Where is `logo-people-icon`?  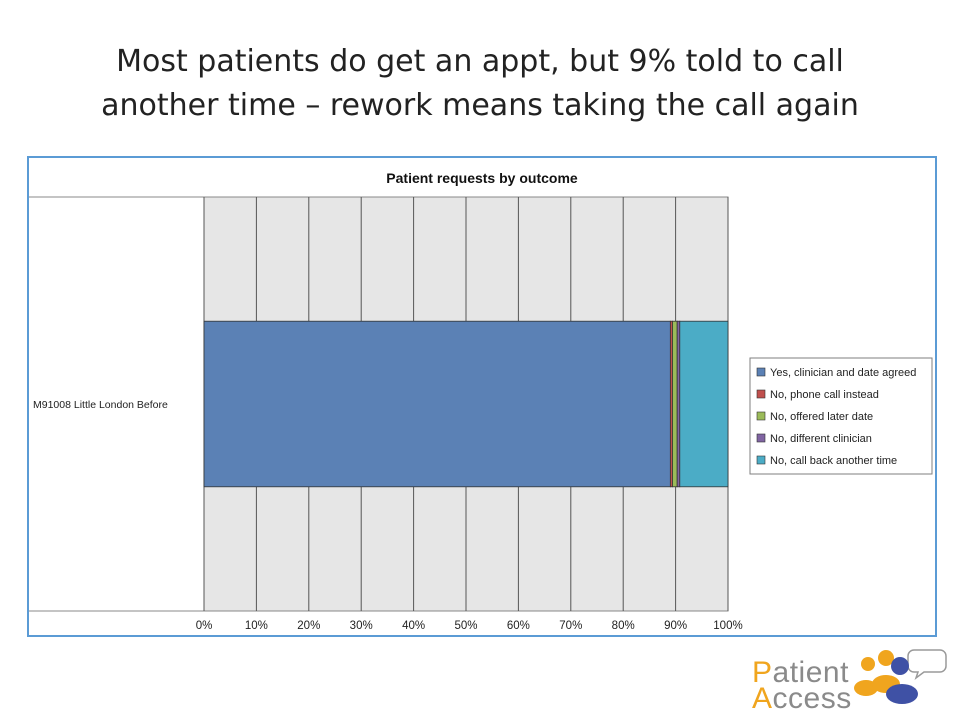 logo-people-icon is located at coordinates (900, 676).